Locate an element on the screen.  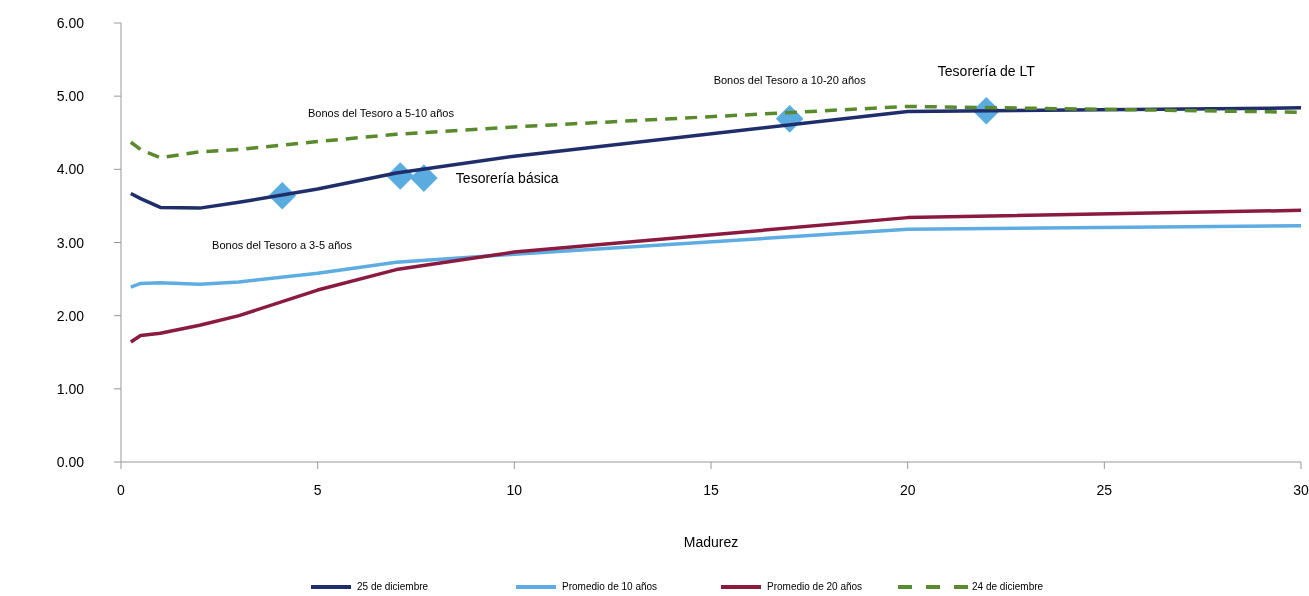
x-tick-label: 10 is located at coordinates (514, 490).